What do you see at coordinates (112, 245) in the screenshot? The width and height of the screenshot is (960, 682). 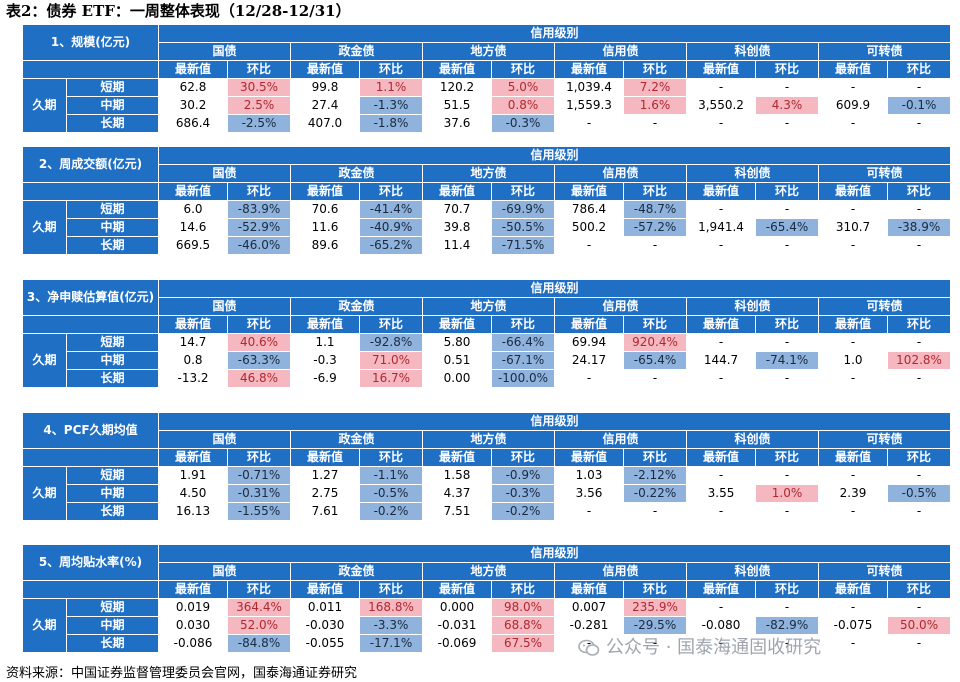 I see `row-label: 长期` at bounding box center [112, 245].